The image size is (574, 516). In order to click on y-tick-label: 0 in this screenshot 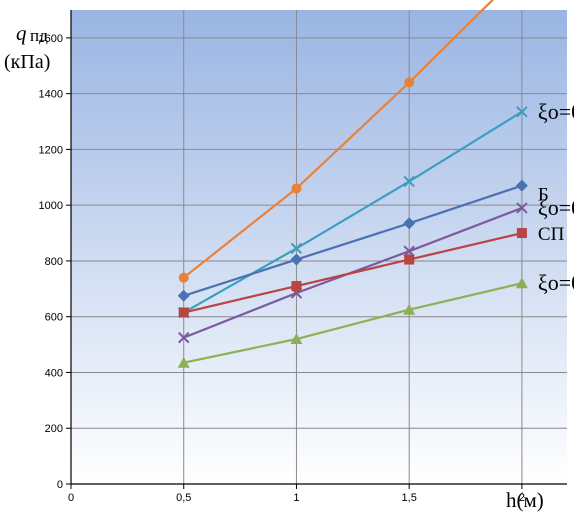, I will do `click(60, 485)`.